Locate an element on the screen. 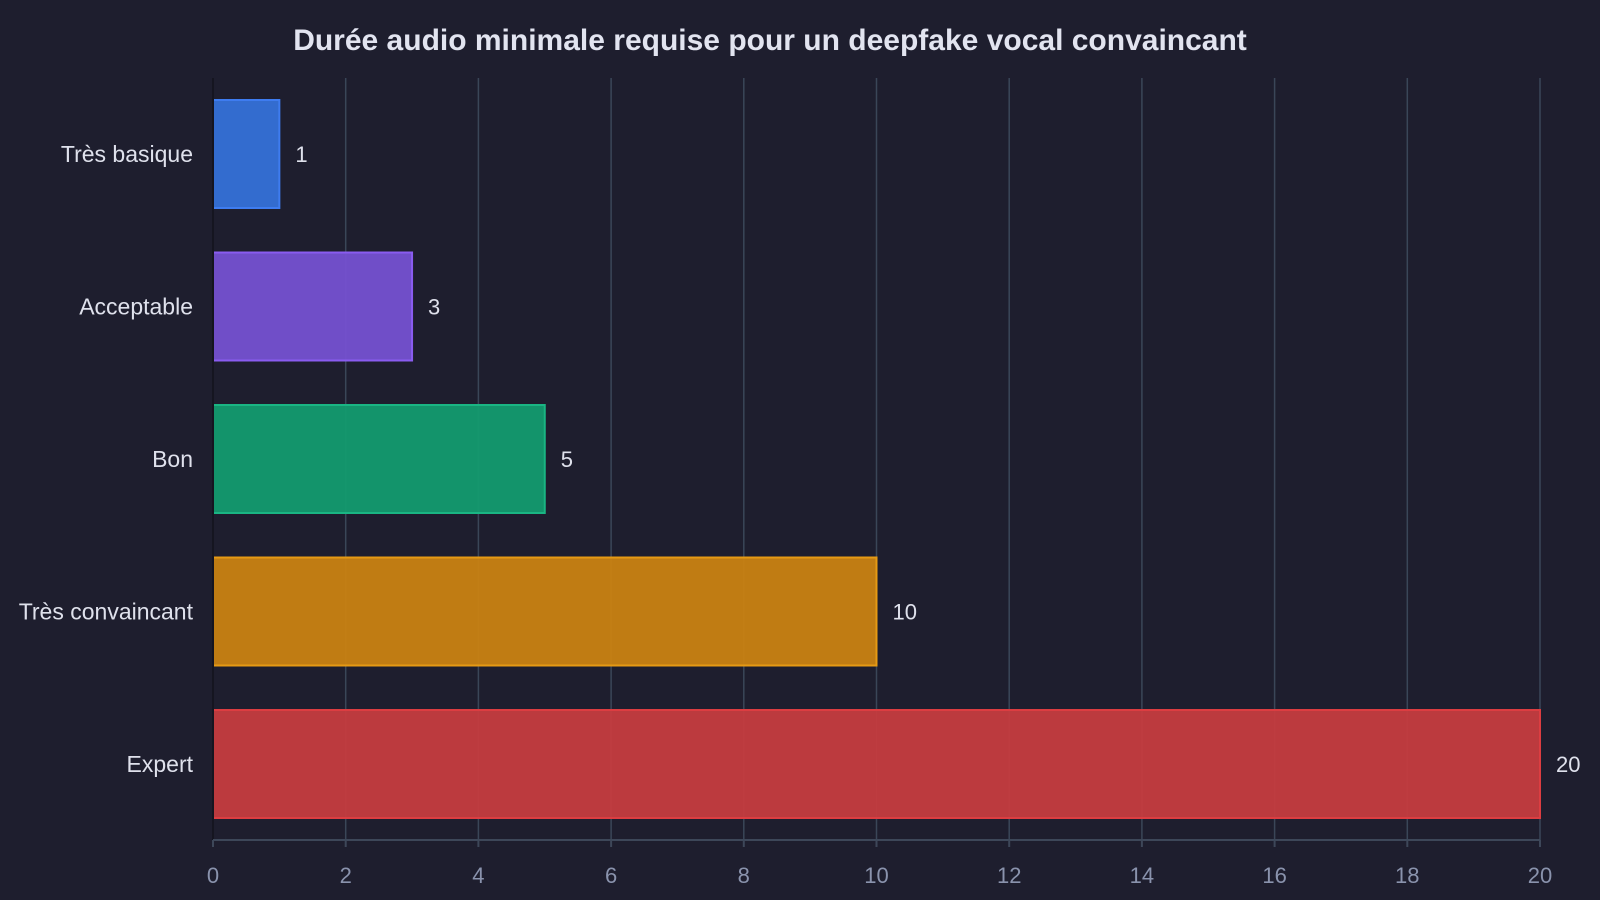 Image resolution: width=1600 pixels, height=900 pixels. x-tick-label: 2 is located at coordinates (346, 875).